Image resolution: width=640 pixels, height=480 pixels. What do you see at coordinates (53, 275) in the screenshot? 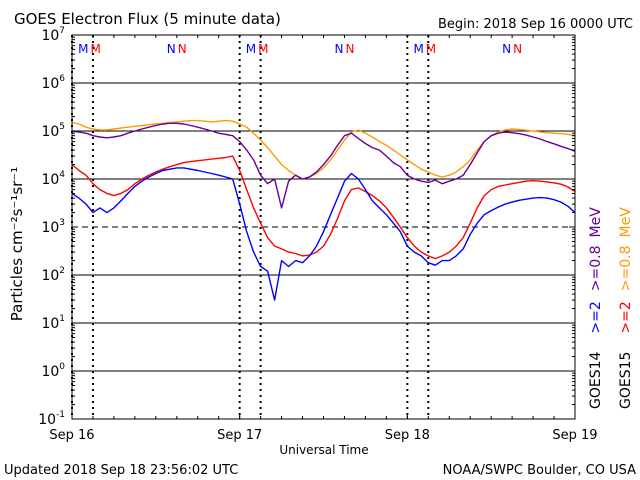
I see `y-tick-label: 10²` at bounding box center [53, 275].